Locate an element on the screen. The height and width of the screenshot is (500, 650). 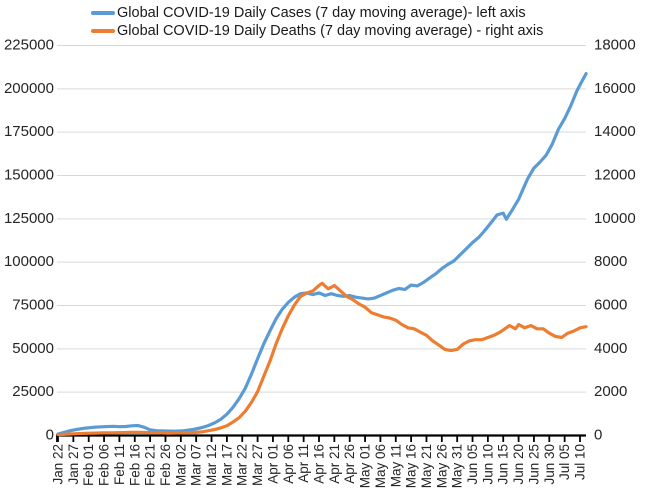
y-left-tick-label: 150000 is located at coordinates (29, 175).